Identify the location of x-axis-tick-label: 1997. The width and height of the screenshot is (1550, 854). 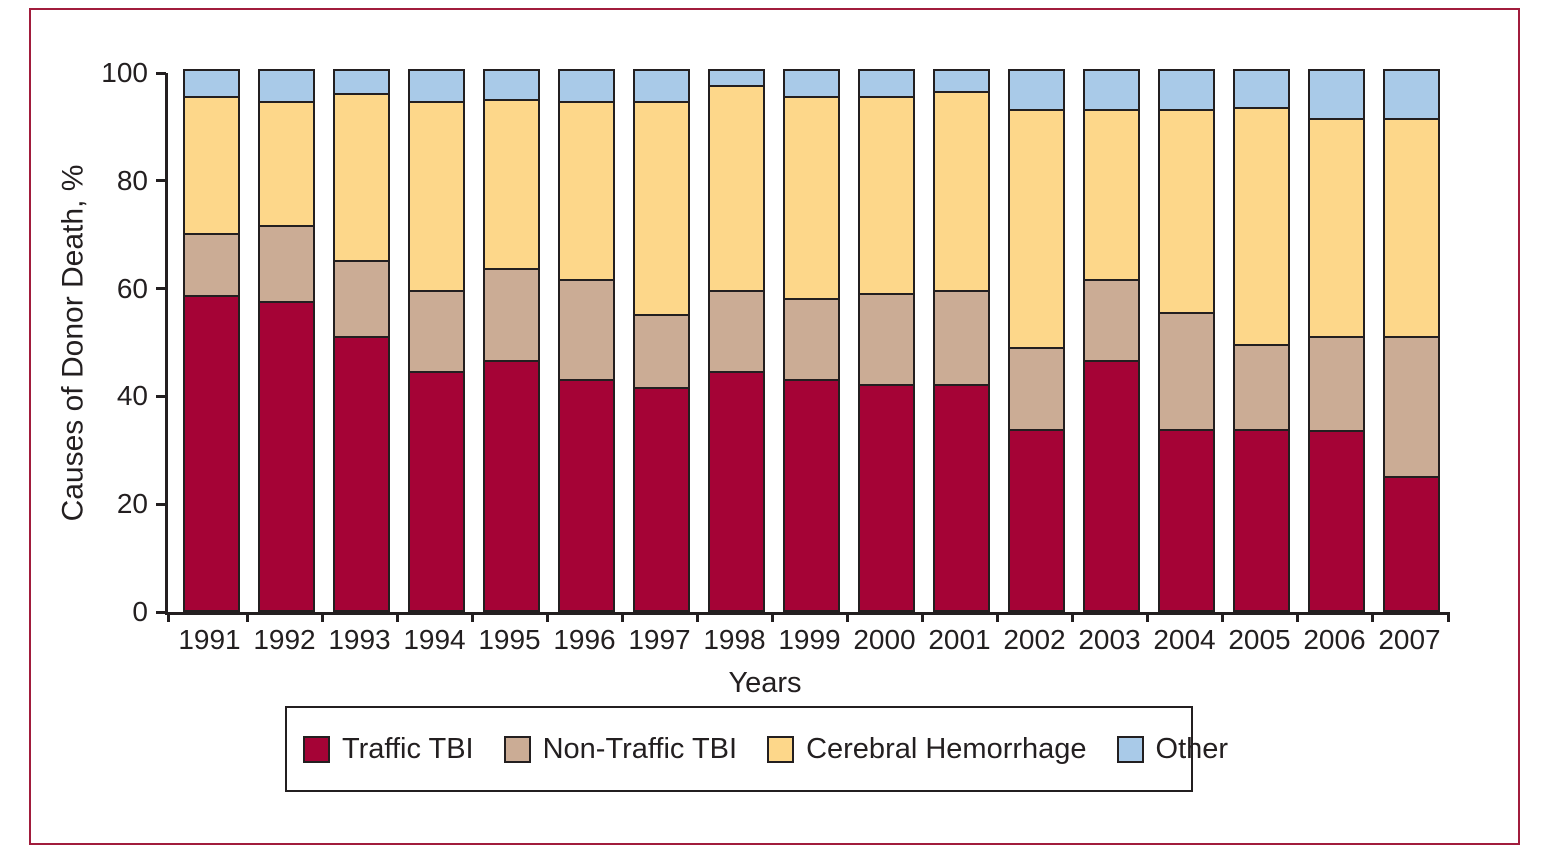
(659, 639).